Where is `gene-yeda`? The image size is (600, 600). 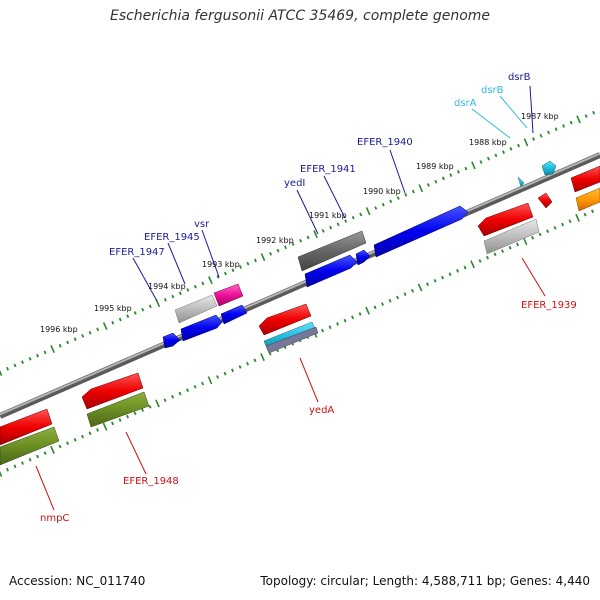
gene-yeda is located at coordinates (285, 319).